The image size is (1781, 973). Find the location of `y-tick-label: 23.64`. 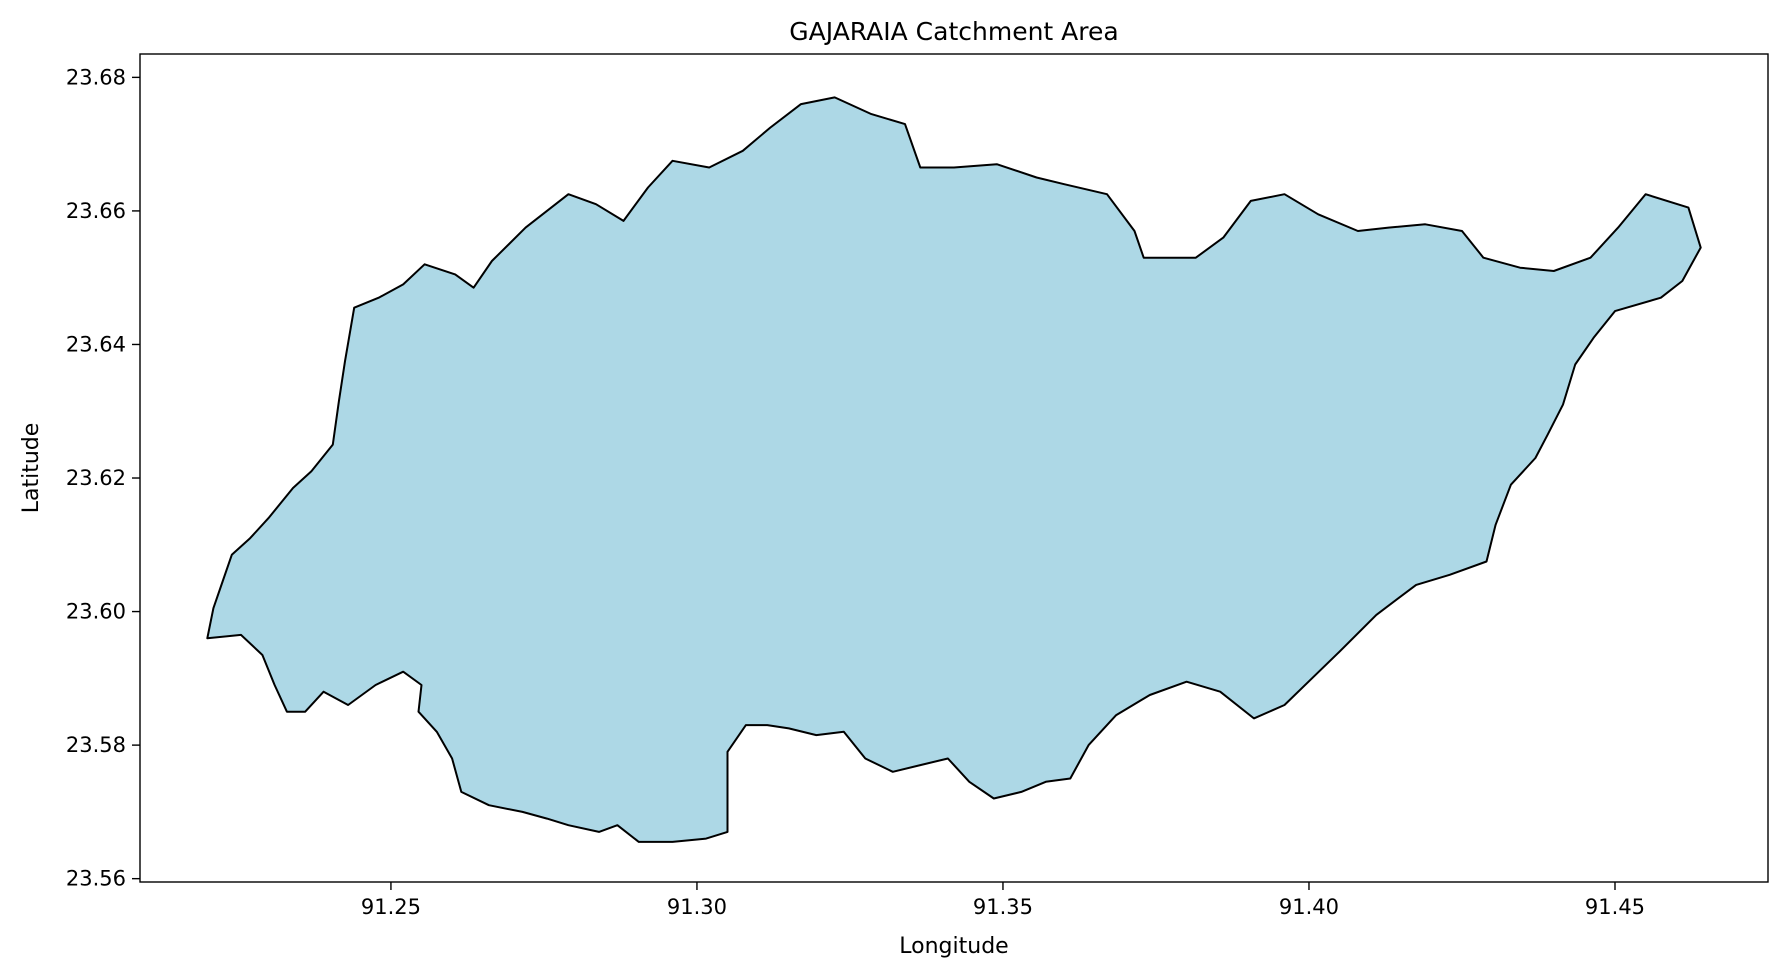

y-tick-label: 23.64 is located at coordinates (96, 344).